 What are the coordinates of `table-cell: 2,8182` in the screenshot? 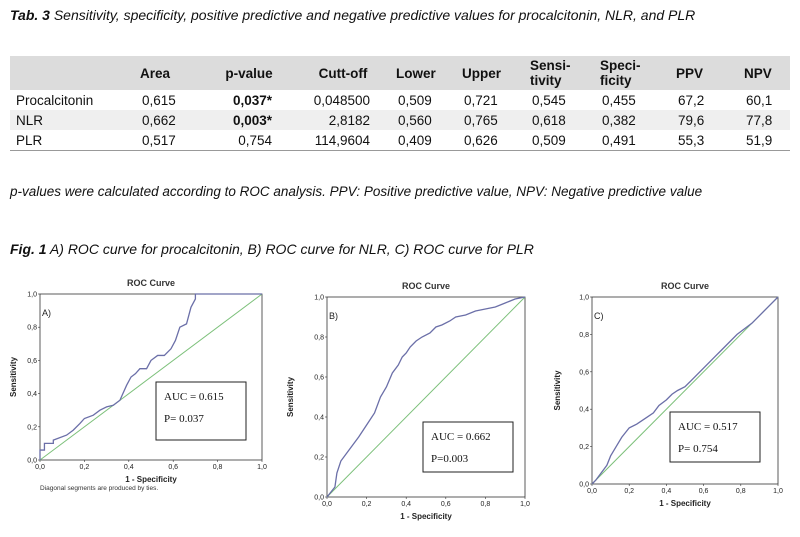 It's located at (343, 120).